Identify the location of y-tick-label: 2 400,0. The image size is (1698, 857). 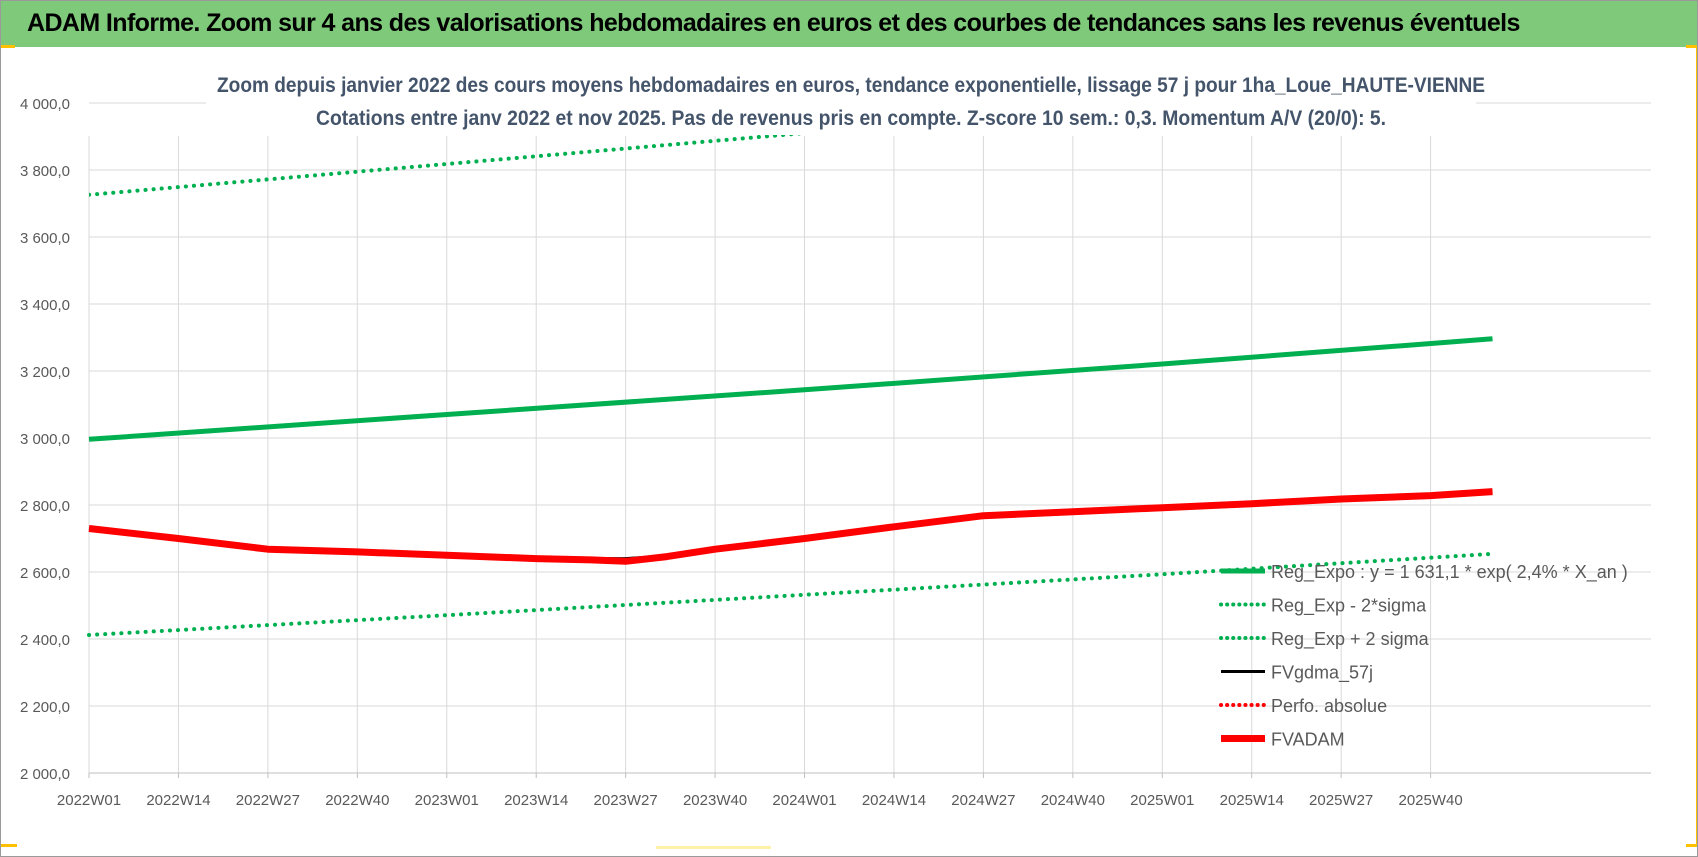
(45, 640).